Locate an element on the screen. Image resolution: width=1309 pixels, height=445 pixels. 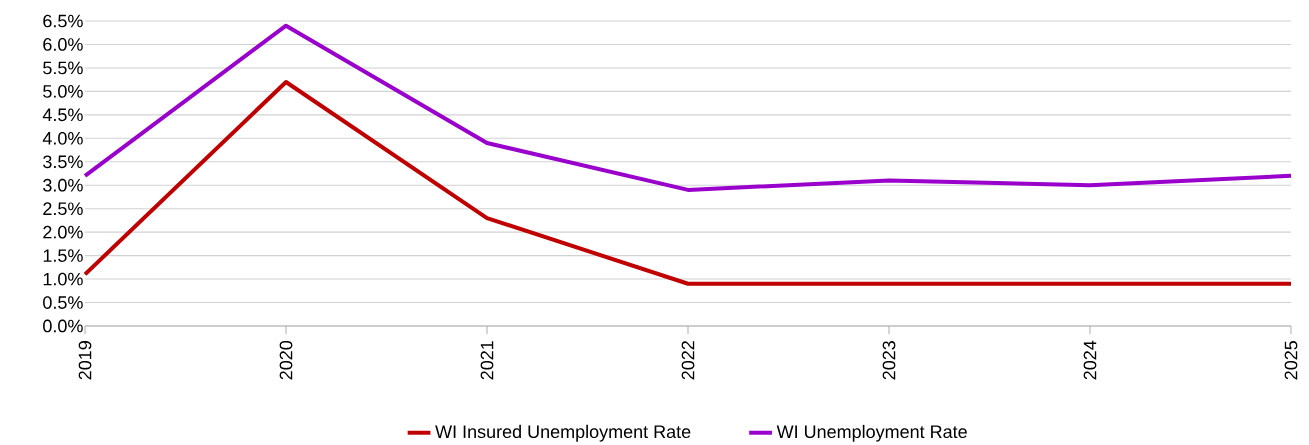
legend-label: WI Unemployment Rate is located at coordinates (871, 433).